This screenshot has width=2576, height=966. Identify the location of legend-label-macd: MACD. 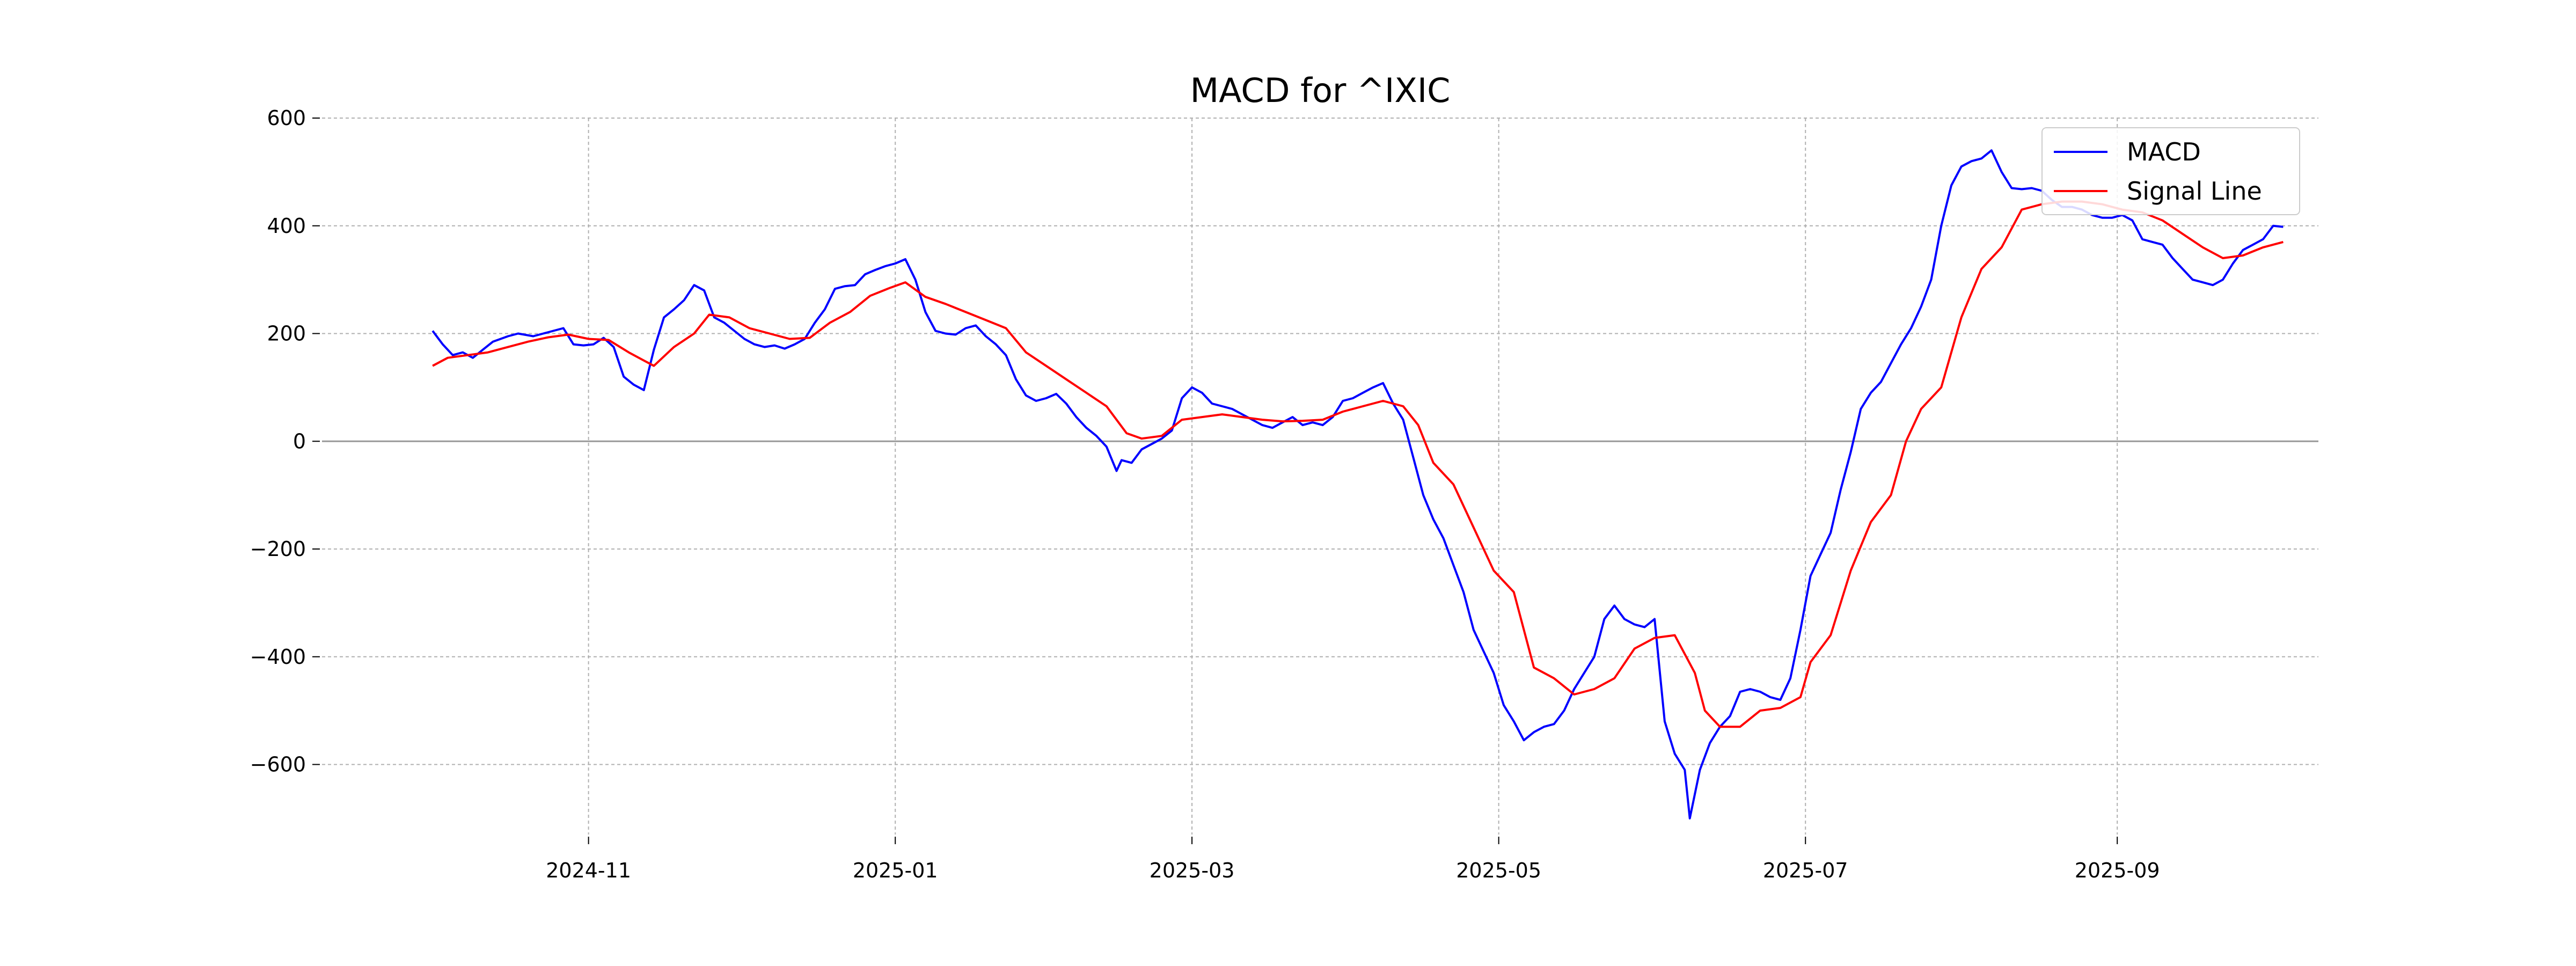
(2164, 151).